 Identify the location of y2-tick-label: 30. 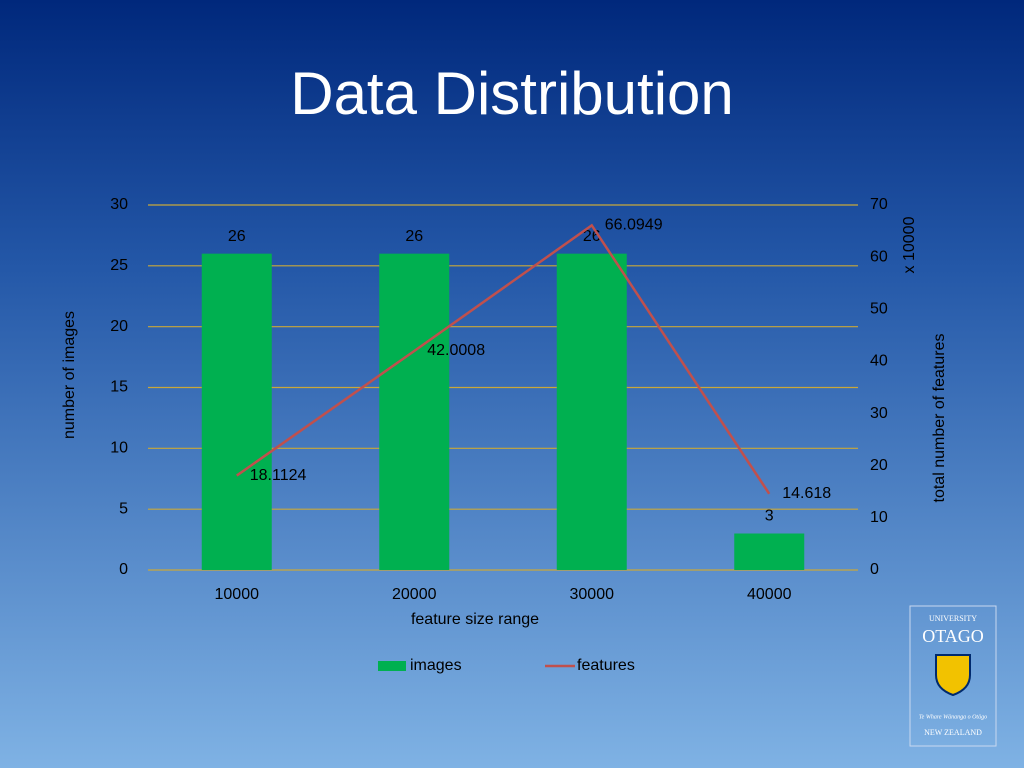
(879, 413).